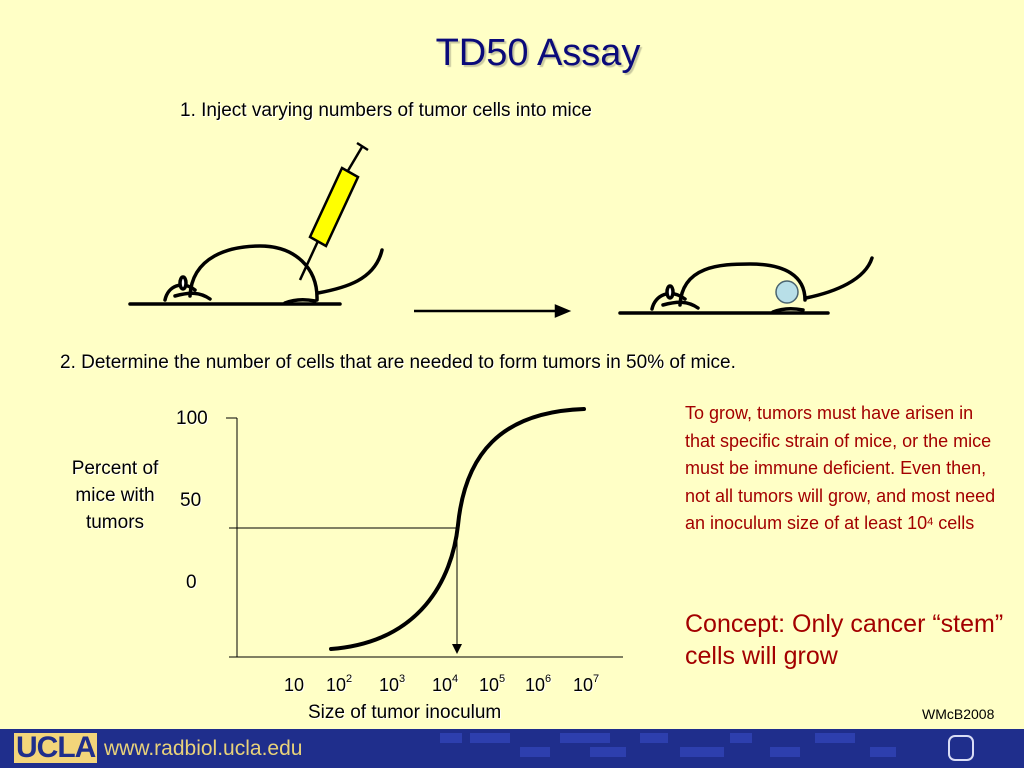  What do you see at coordinates (538, 684) in the screenshot?
I see `x-tick-label: 10⁶` at bounding box center [538, 684].